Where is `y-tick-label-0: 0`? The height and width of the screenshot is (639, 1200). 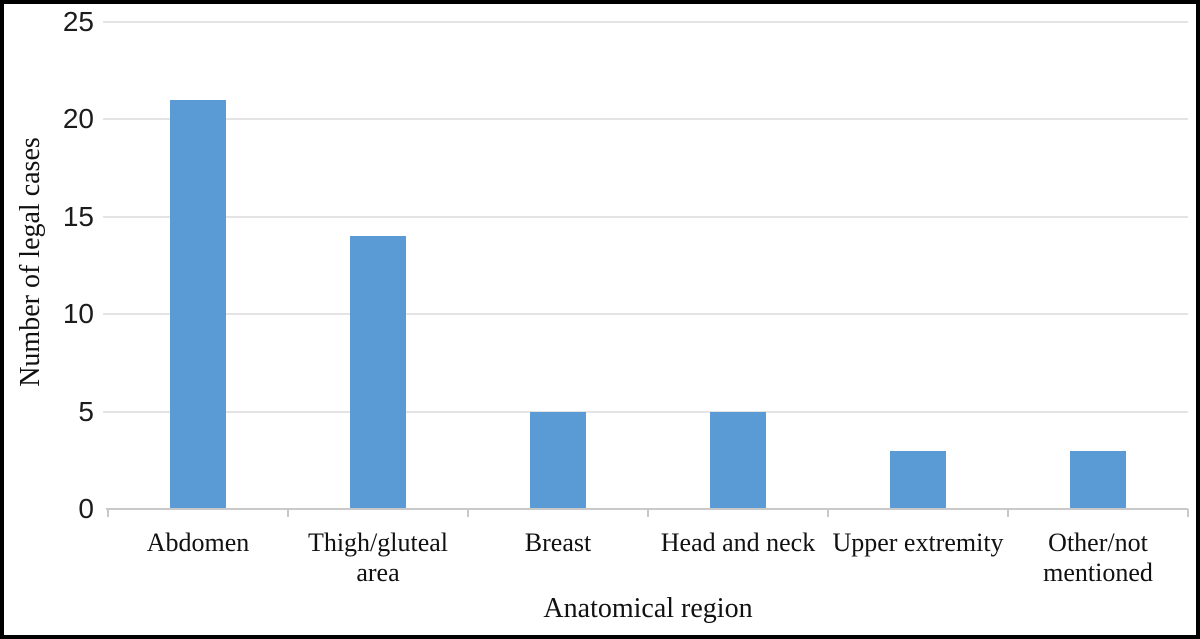 y-tick-label-0: 0 is located at coordinates (86, 508).